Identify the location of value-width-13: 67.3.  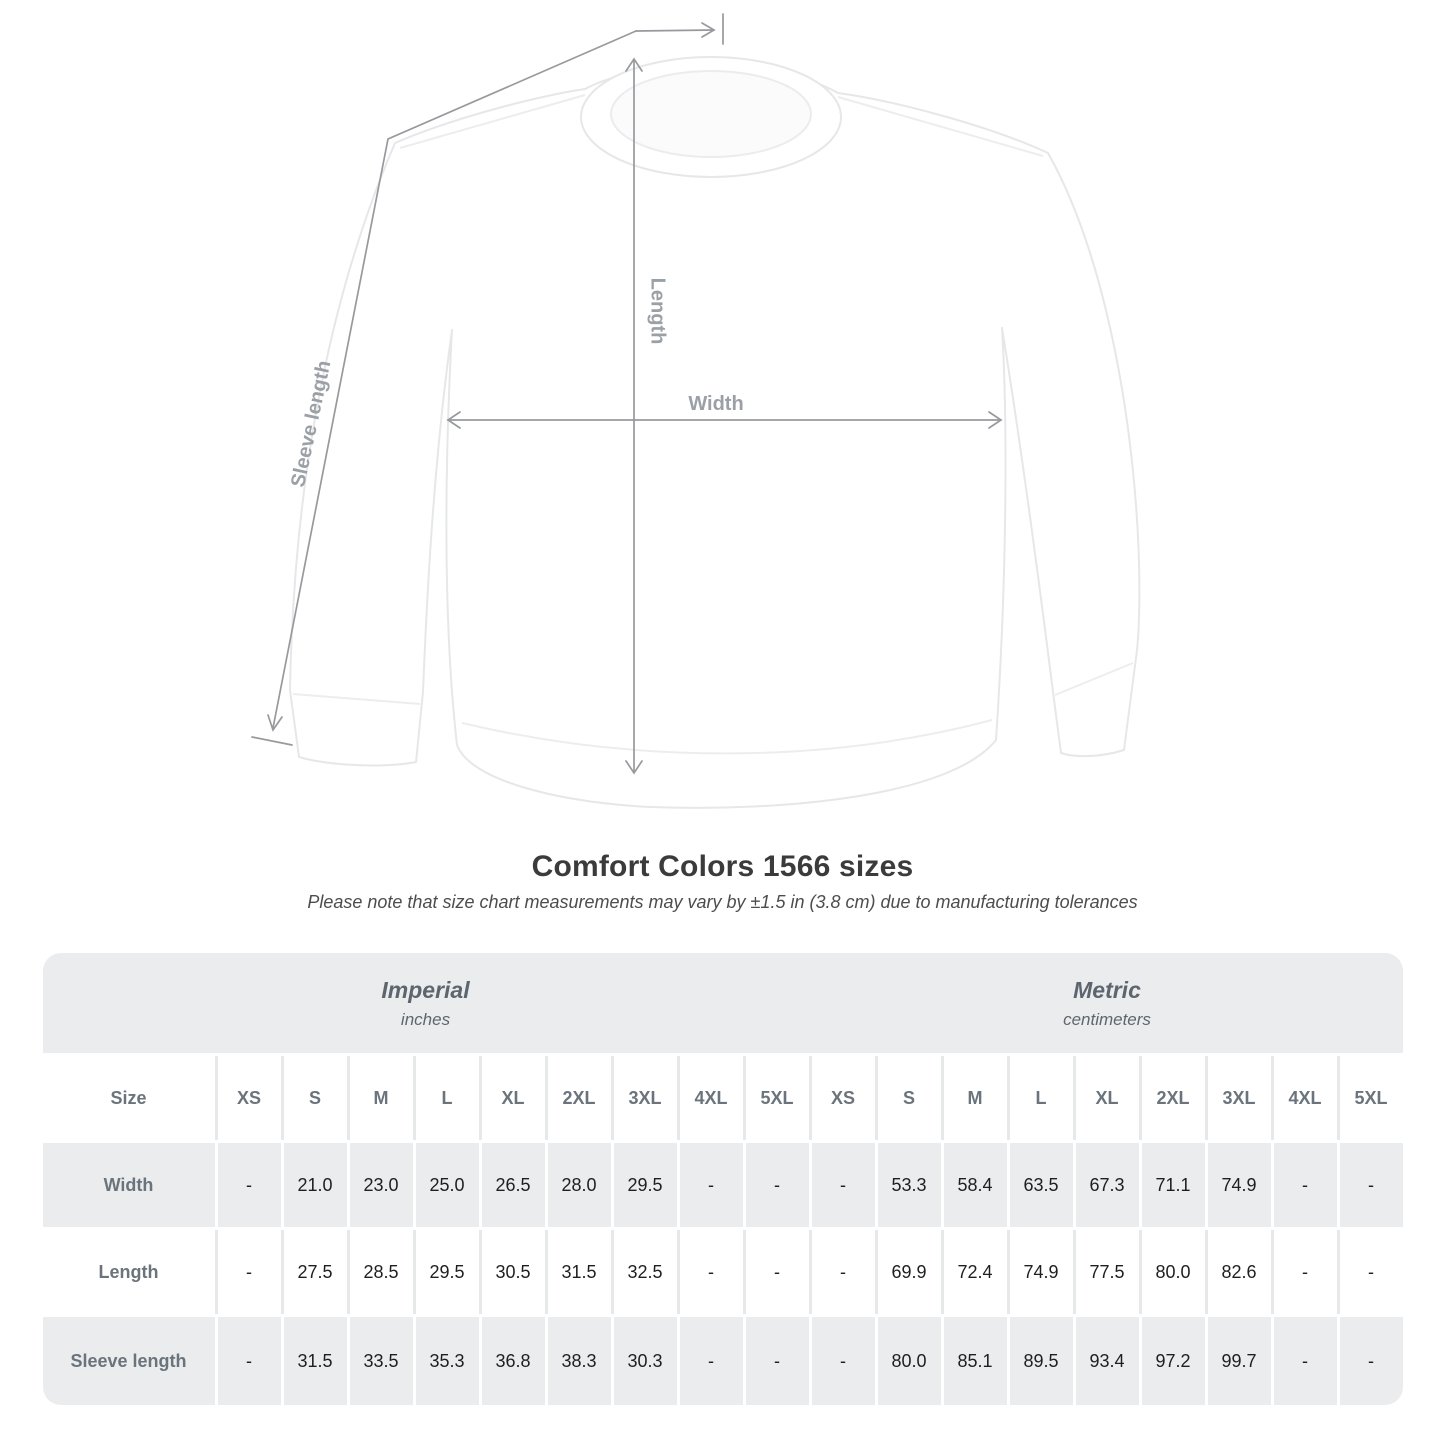
(1107, 1185).